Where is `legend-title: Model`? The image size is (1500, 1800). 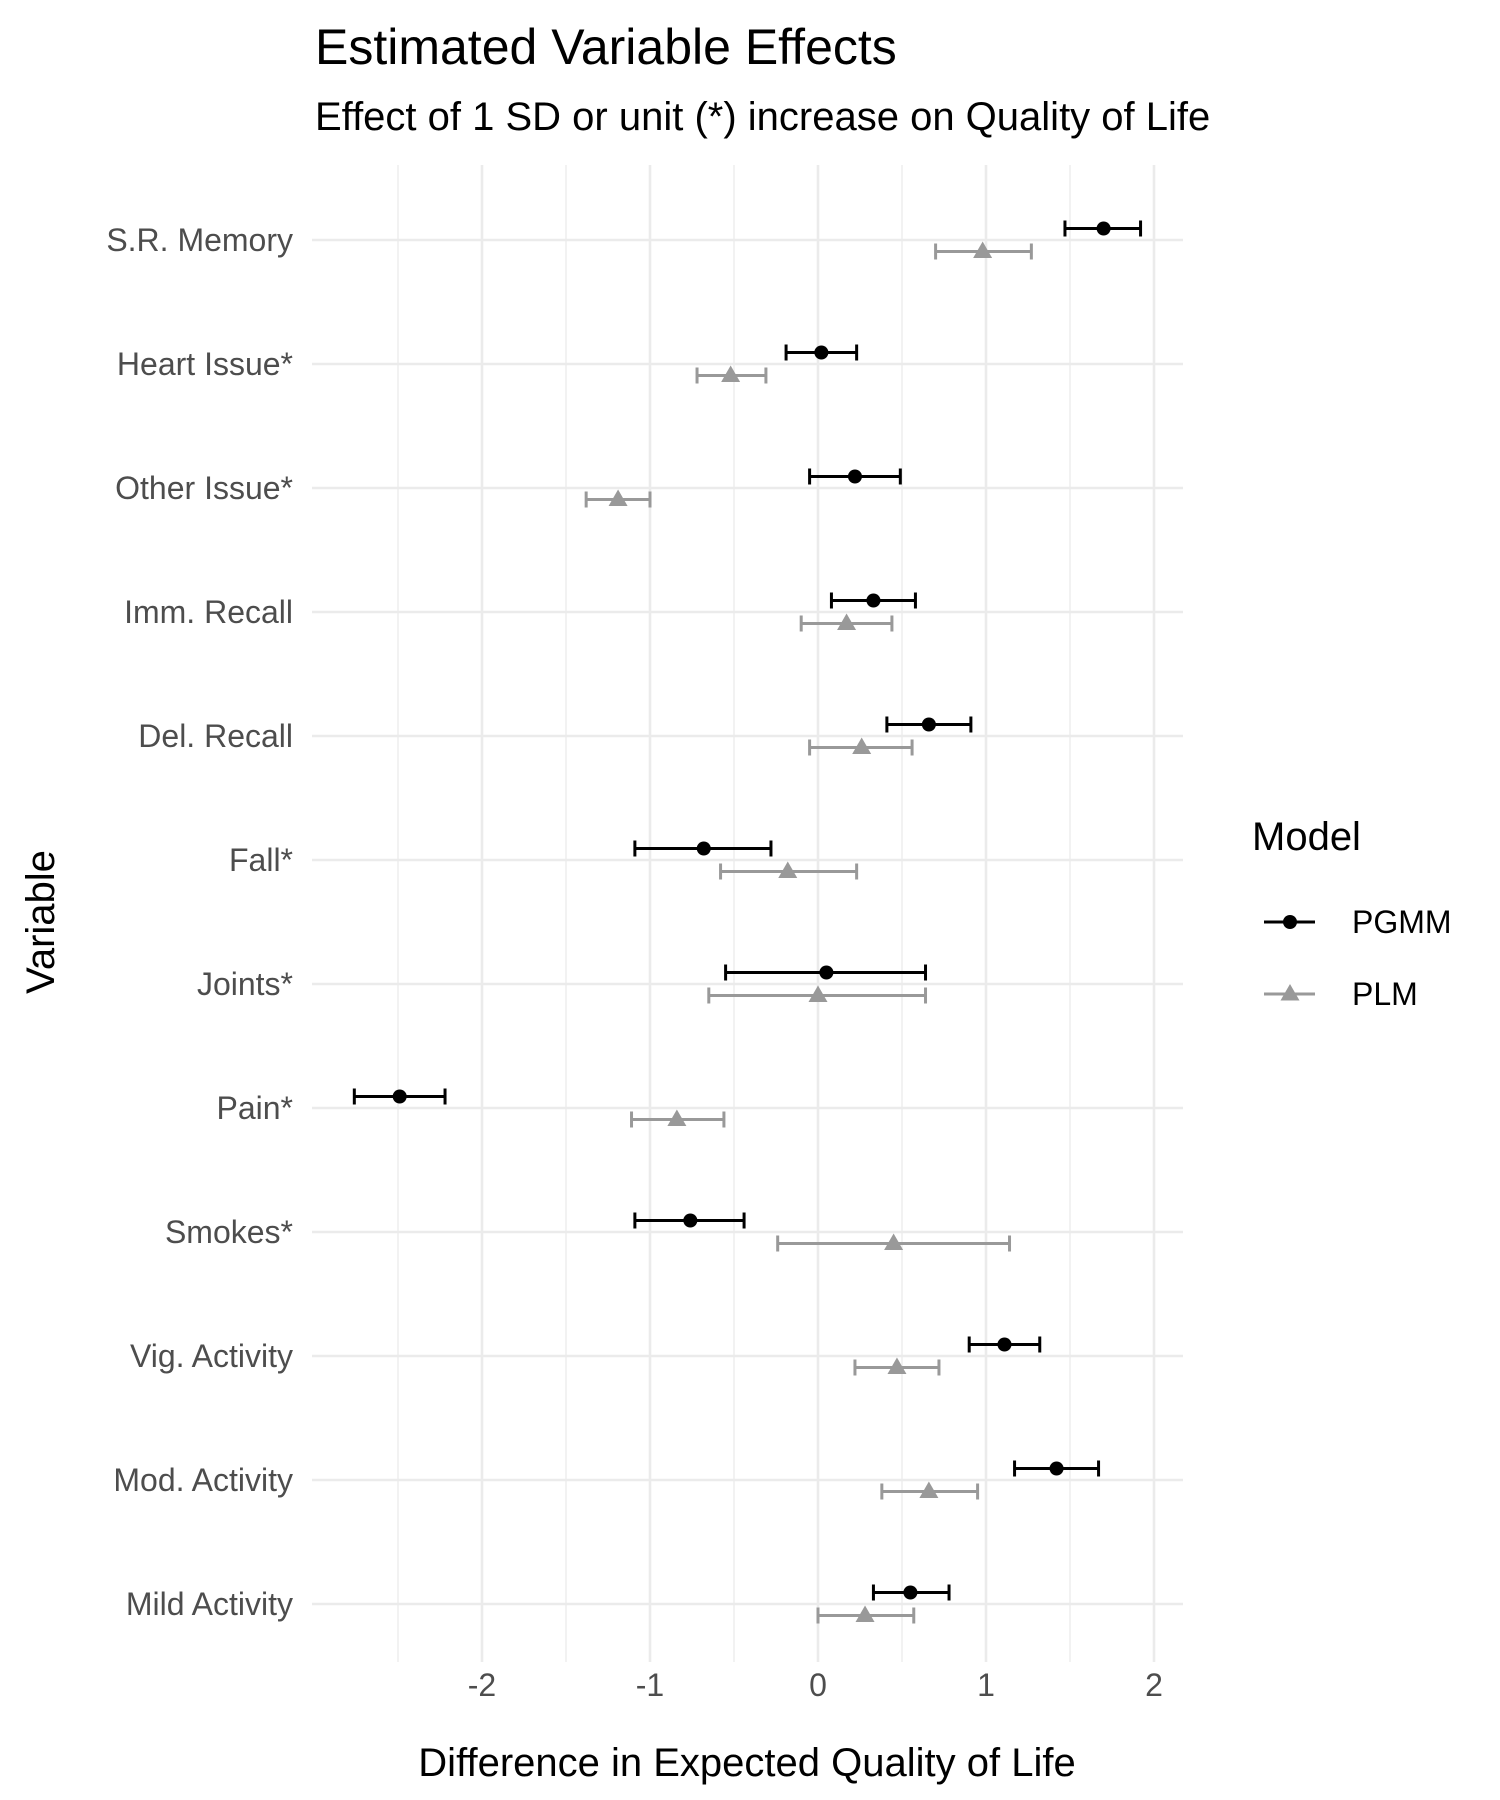 legend-title: Model is located at coordinates (1306, 837).